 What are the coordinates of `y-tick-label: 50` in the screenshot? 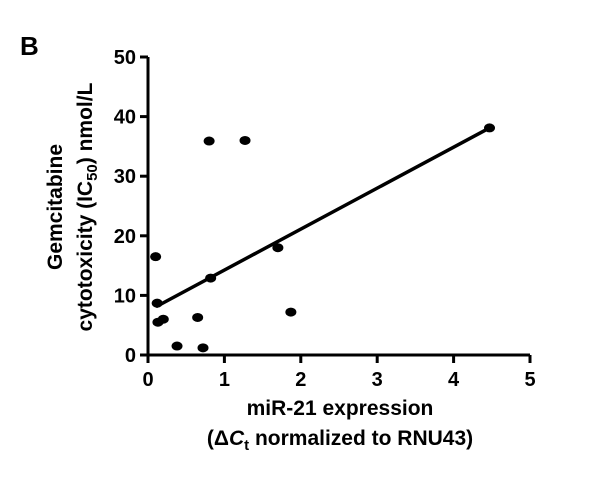 It's located at (125, 58).